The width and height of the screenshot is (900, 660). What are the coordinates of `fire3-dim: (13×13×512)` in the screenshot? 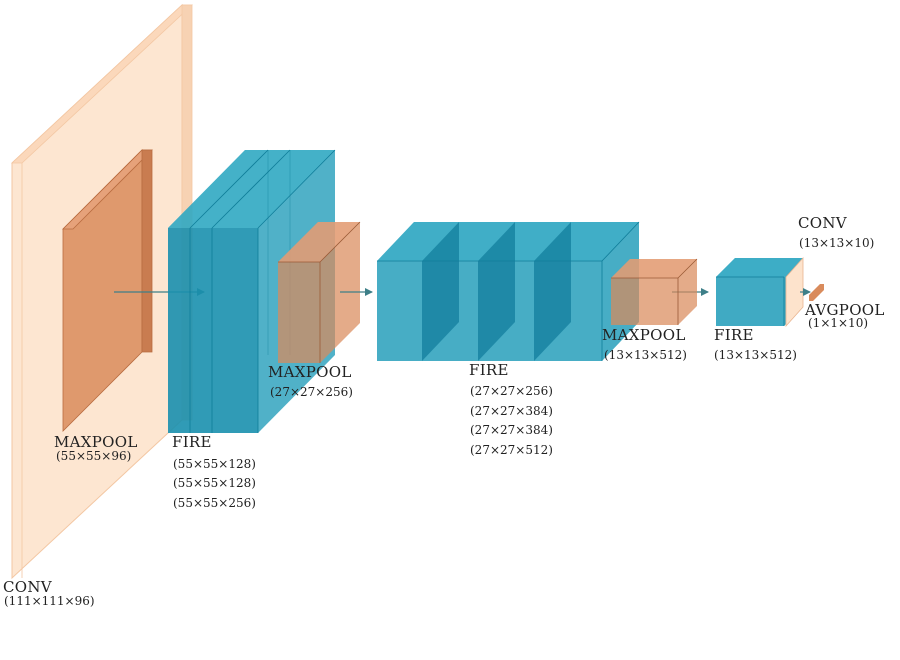 It's located at (755, 355).